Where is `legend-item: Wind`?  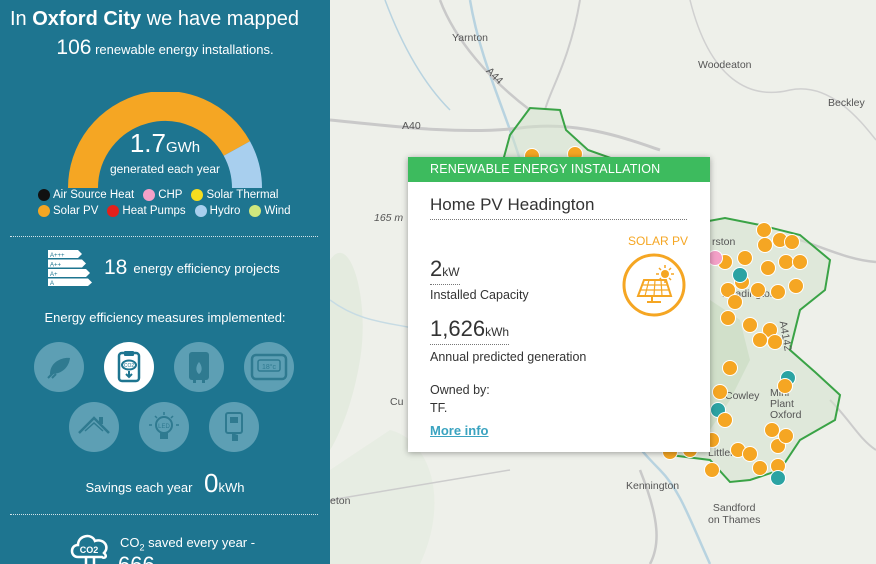 legend-item: Wind is located at coordinates (270, 211).